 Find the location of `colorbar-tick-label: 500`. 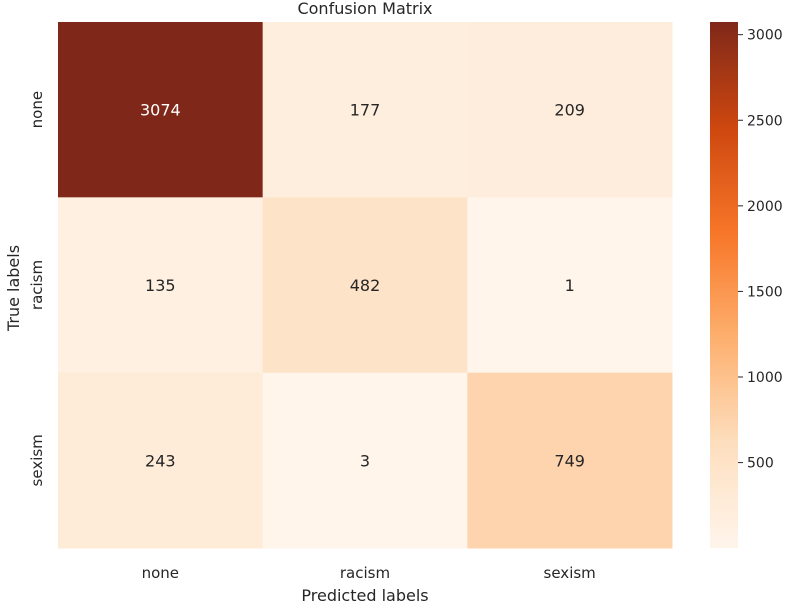

colorbar-tick-label: 500 is located at coordinates (760, 464).